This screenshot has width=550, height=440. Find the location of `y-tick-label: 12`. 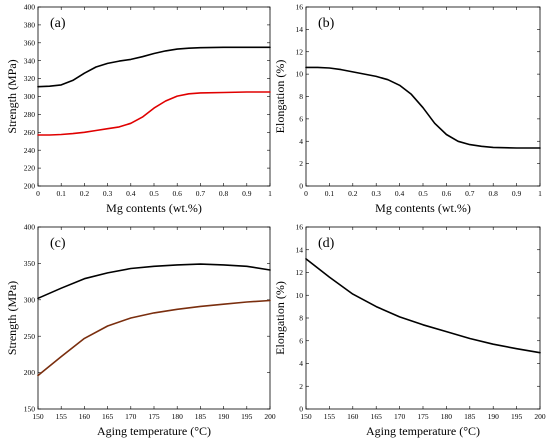

y-tick-label: 12 is located at coordinates (300, 272).